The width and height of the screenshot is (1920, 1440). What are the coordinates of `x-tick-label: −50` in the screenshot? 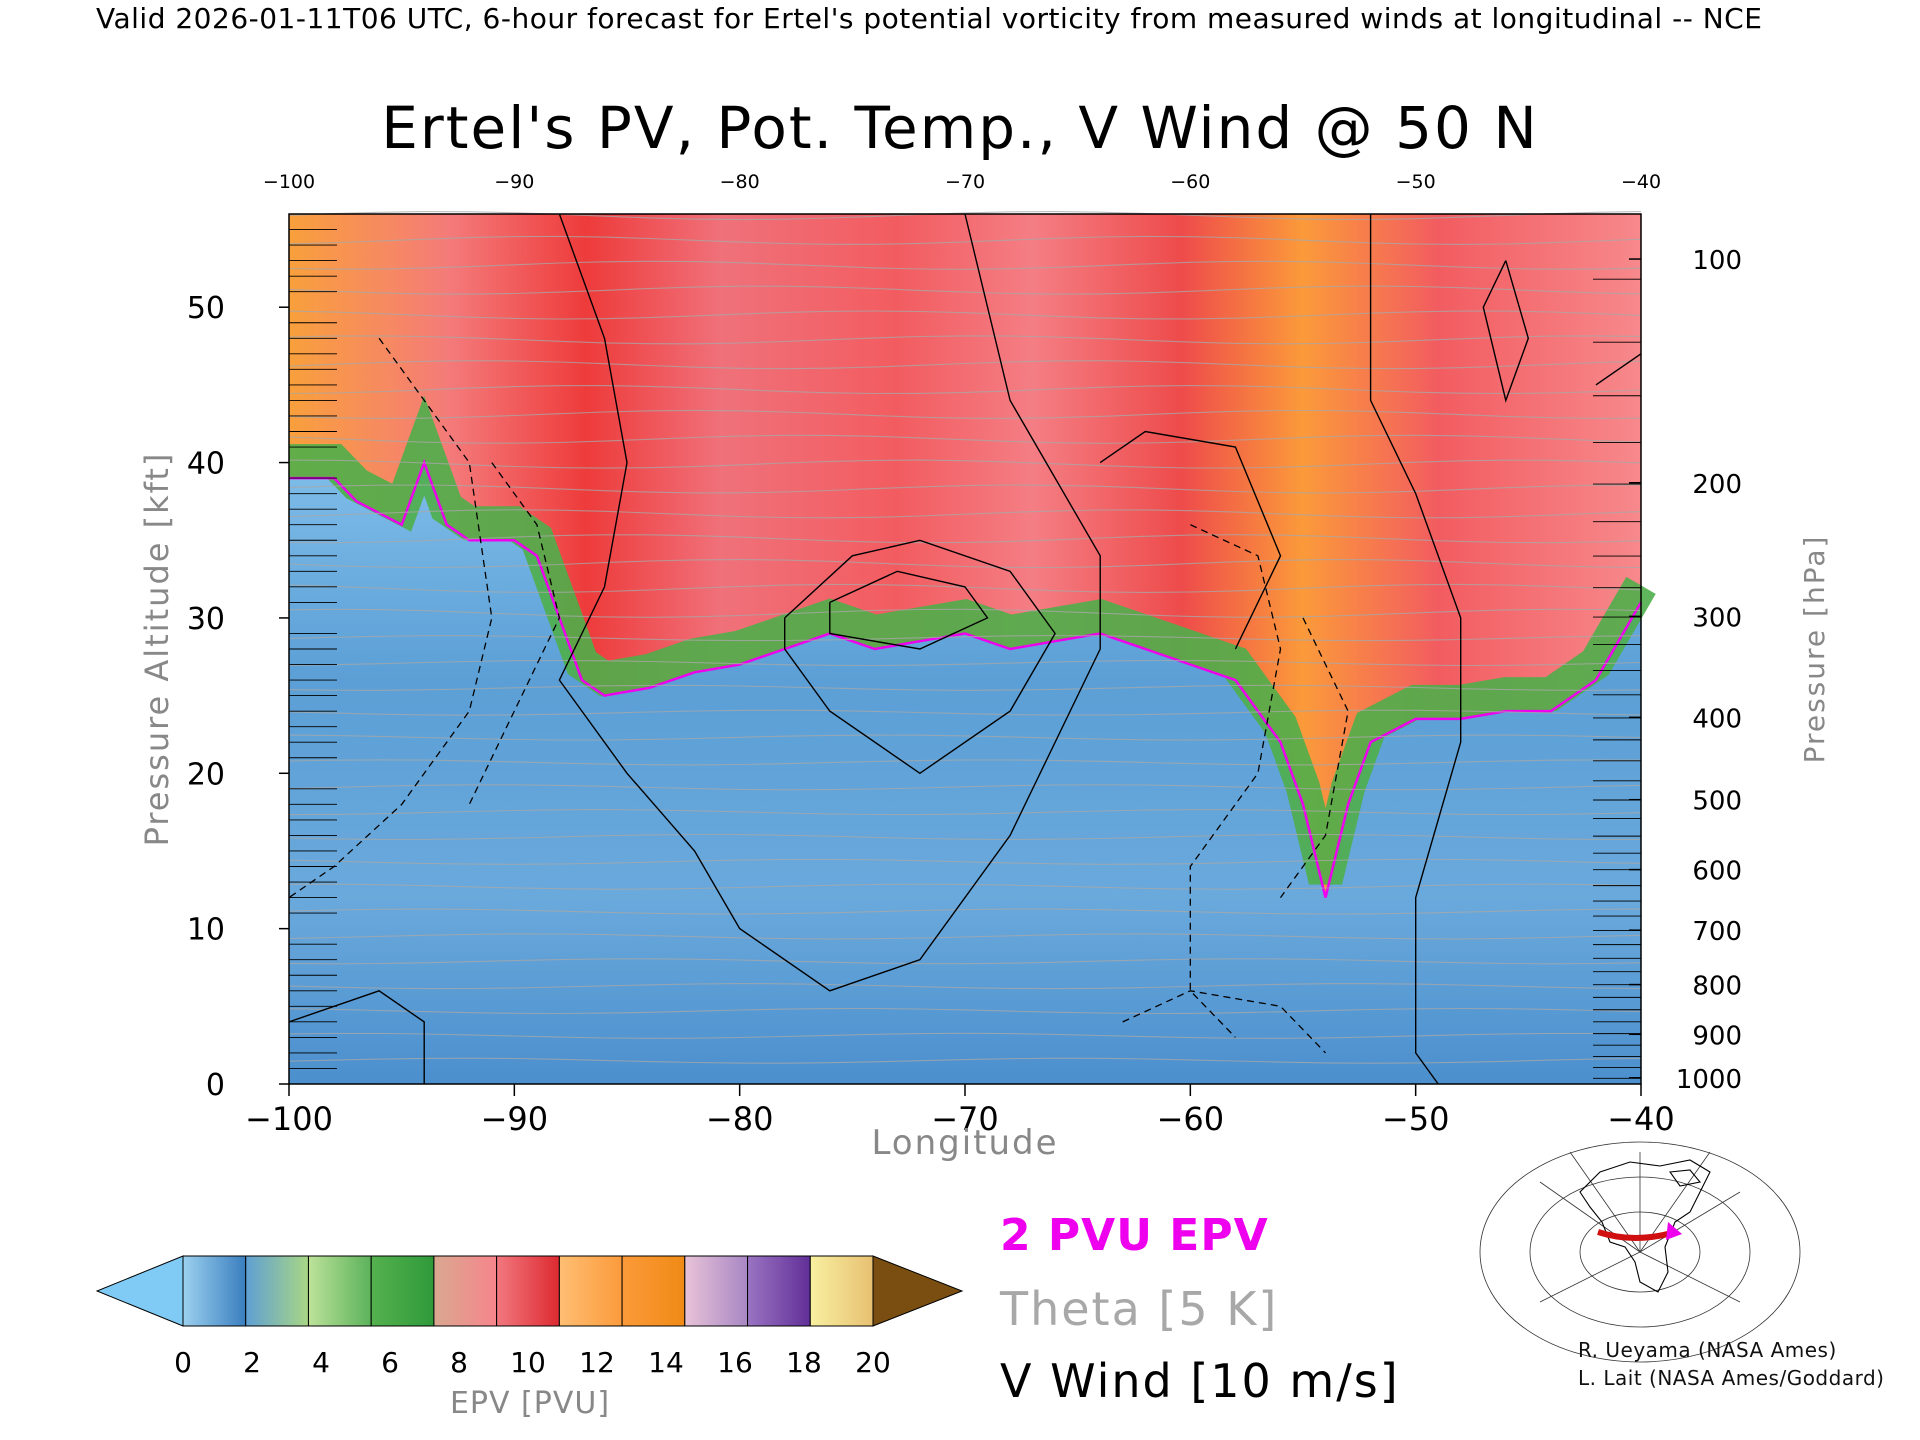 It's located at (1416, 1119).